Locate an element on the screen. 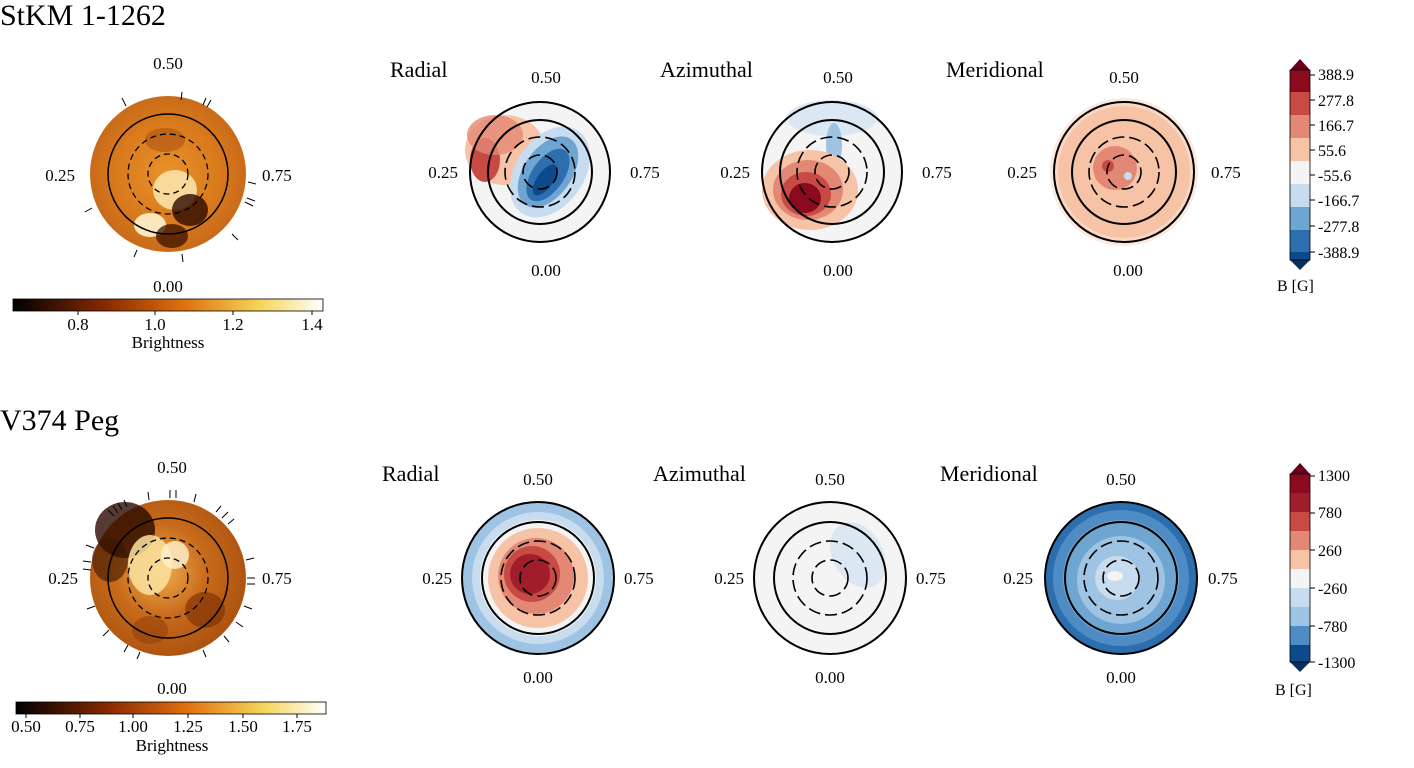  field-tick-row2-3: -260 is located at coordinates (1332, 589).